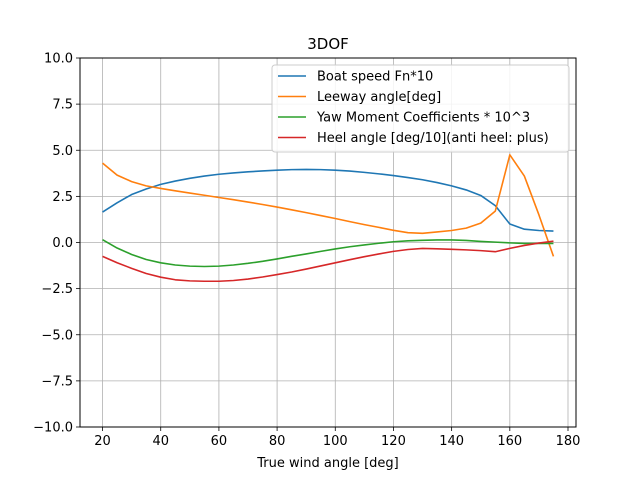 Image resolution: width=640 pixels, height=480 pixels. I want to click on x-tick-label: 40, so click(160, 441).